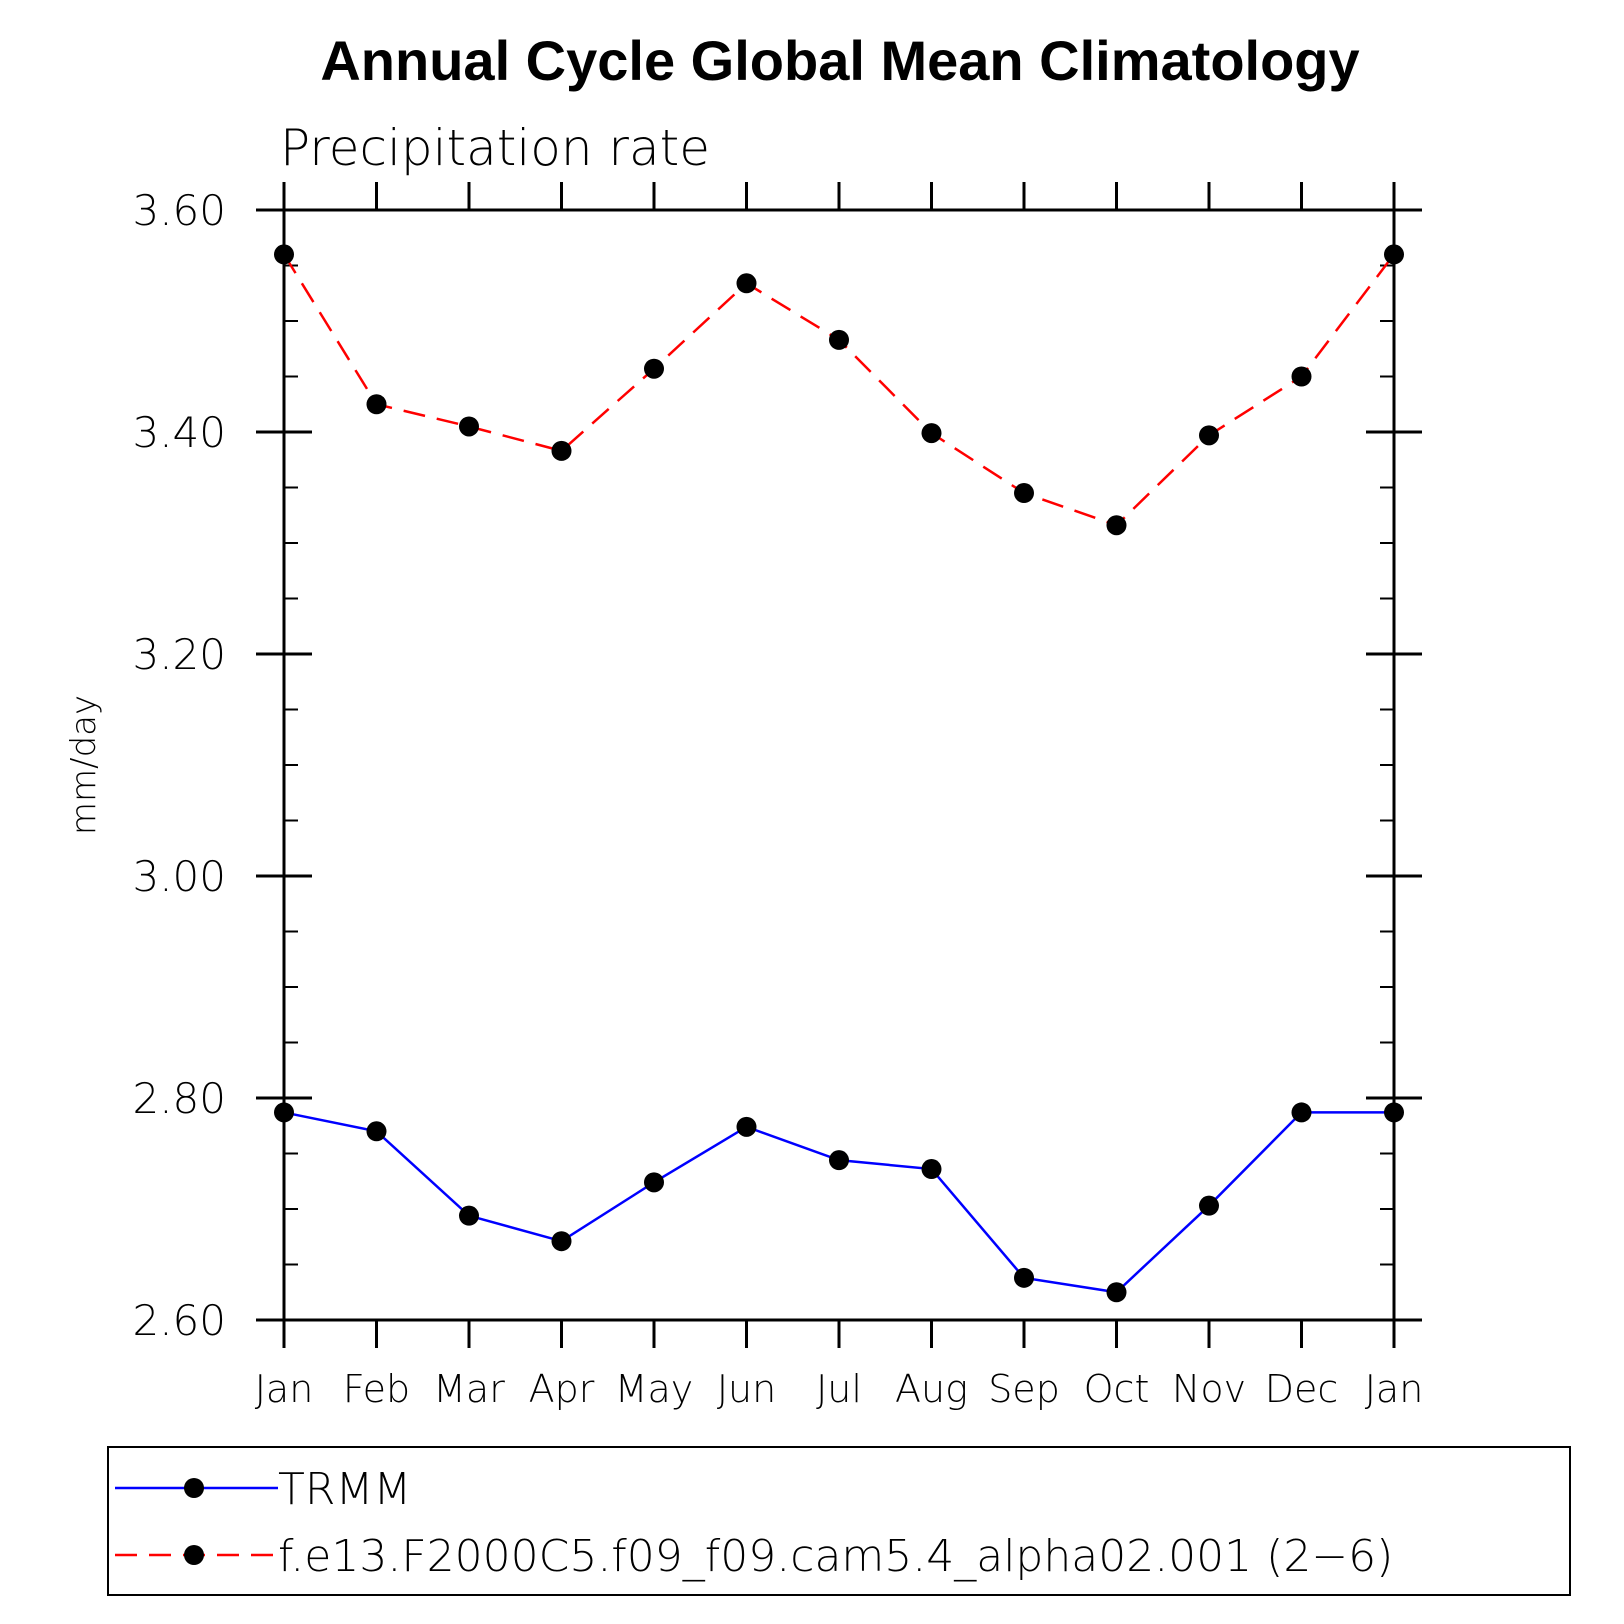 The width and height of the screenshot is (1624, 1624). What do you see at coordinates (179, 210) in the screenshot?
I see `y-tick-label: 3.60` at bounding box center [179, 210].